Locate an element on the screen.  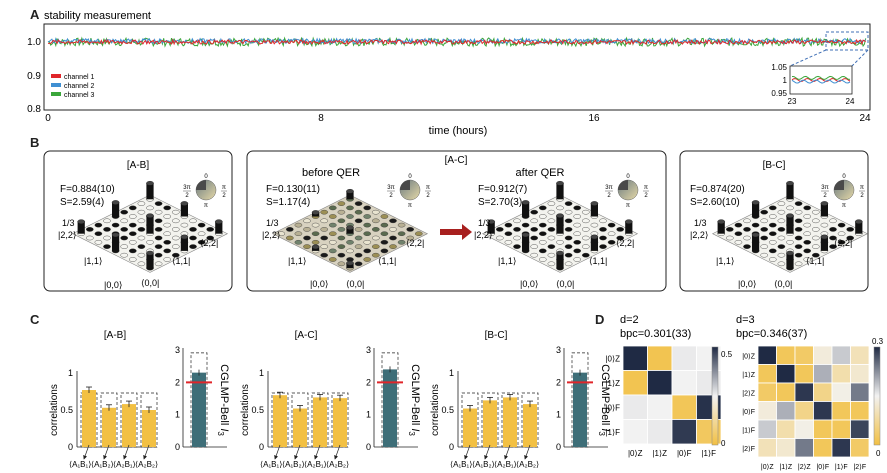
ab-axis-bottom00: ⟨0,0| is located at coordinates (150, 283).